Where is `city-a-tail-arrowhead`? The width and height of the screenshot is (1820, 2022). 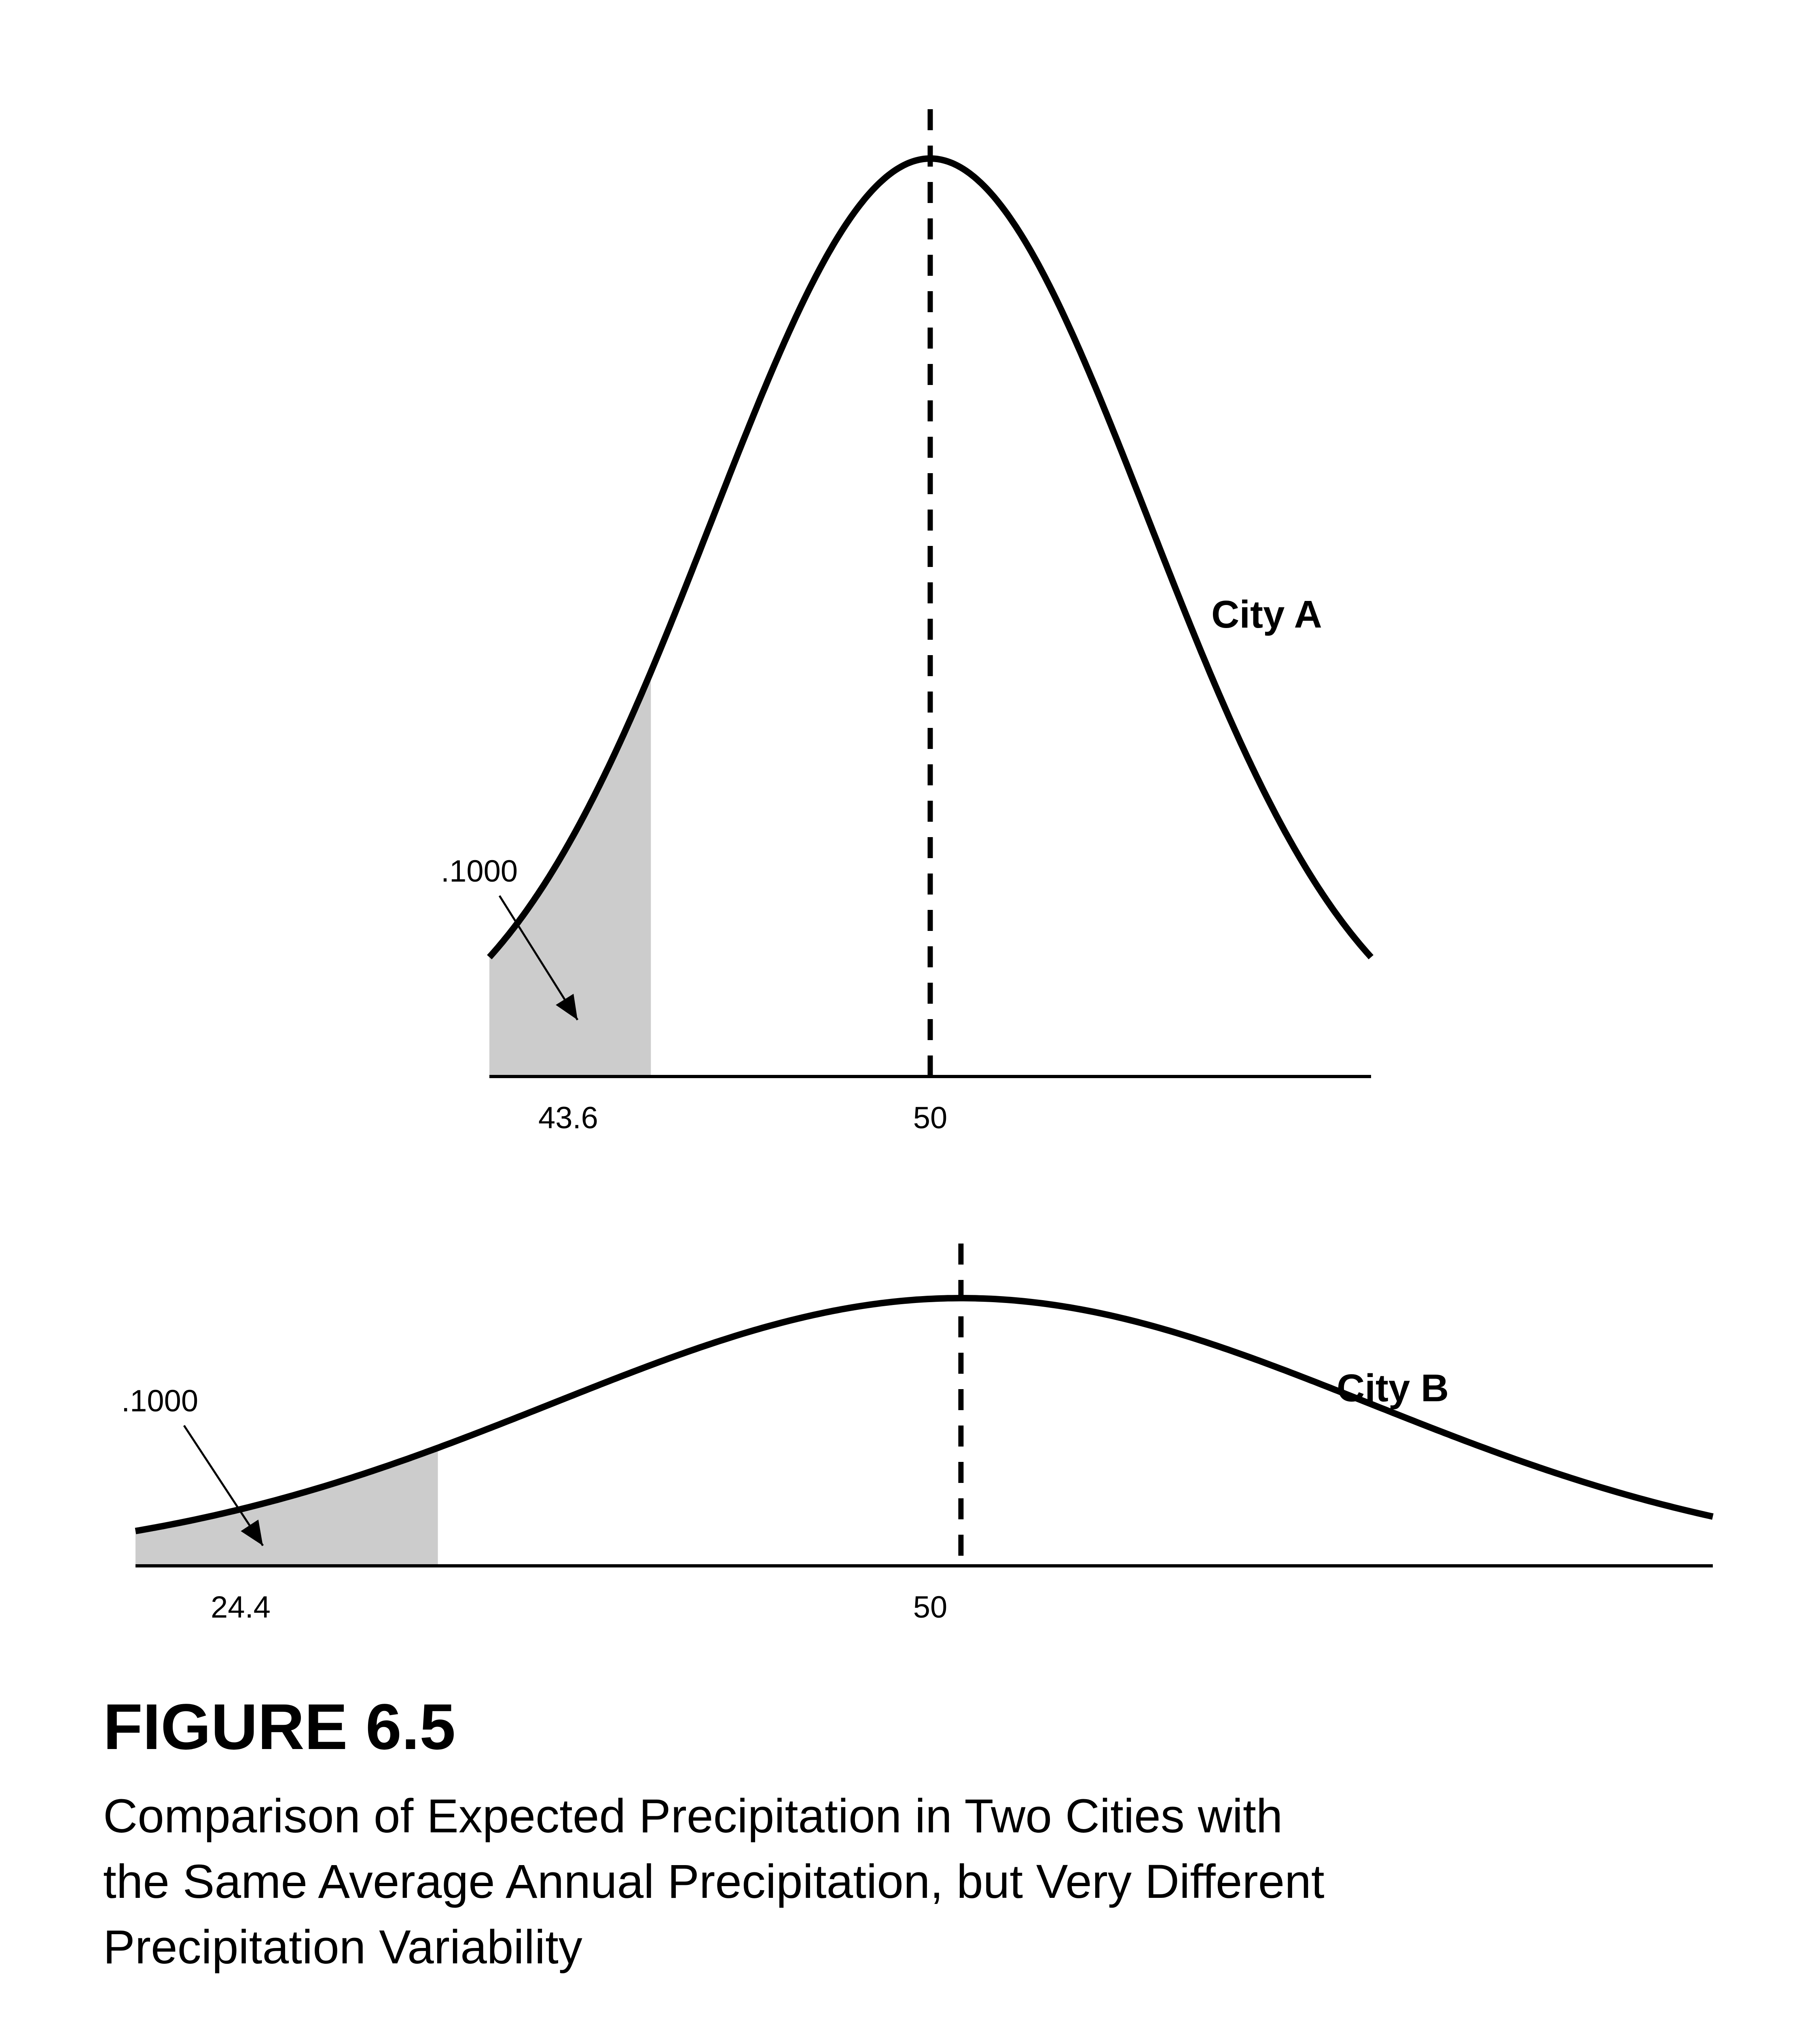
city-a-tail-arrowhead is located at coordinates (567, 1007).